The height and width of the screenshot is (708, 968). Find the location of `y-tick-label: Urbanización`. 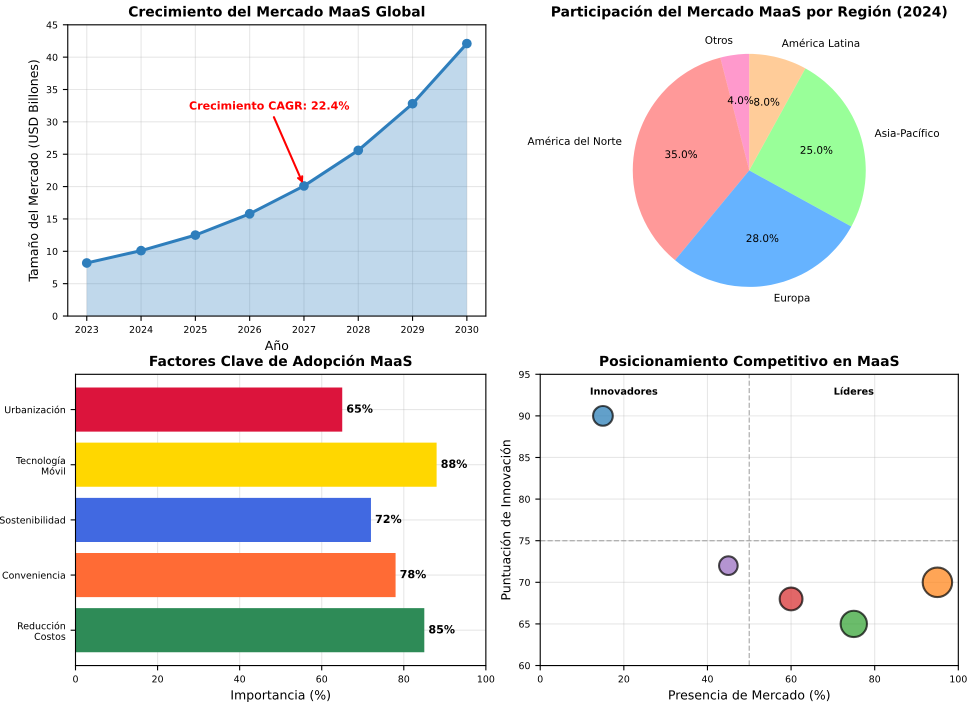

y-tick-label: Urbanización is located at coordinates (35, 410).